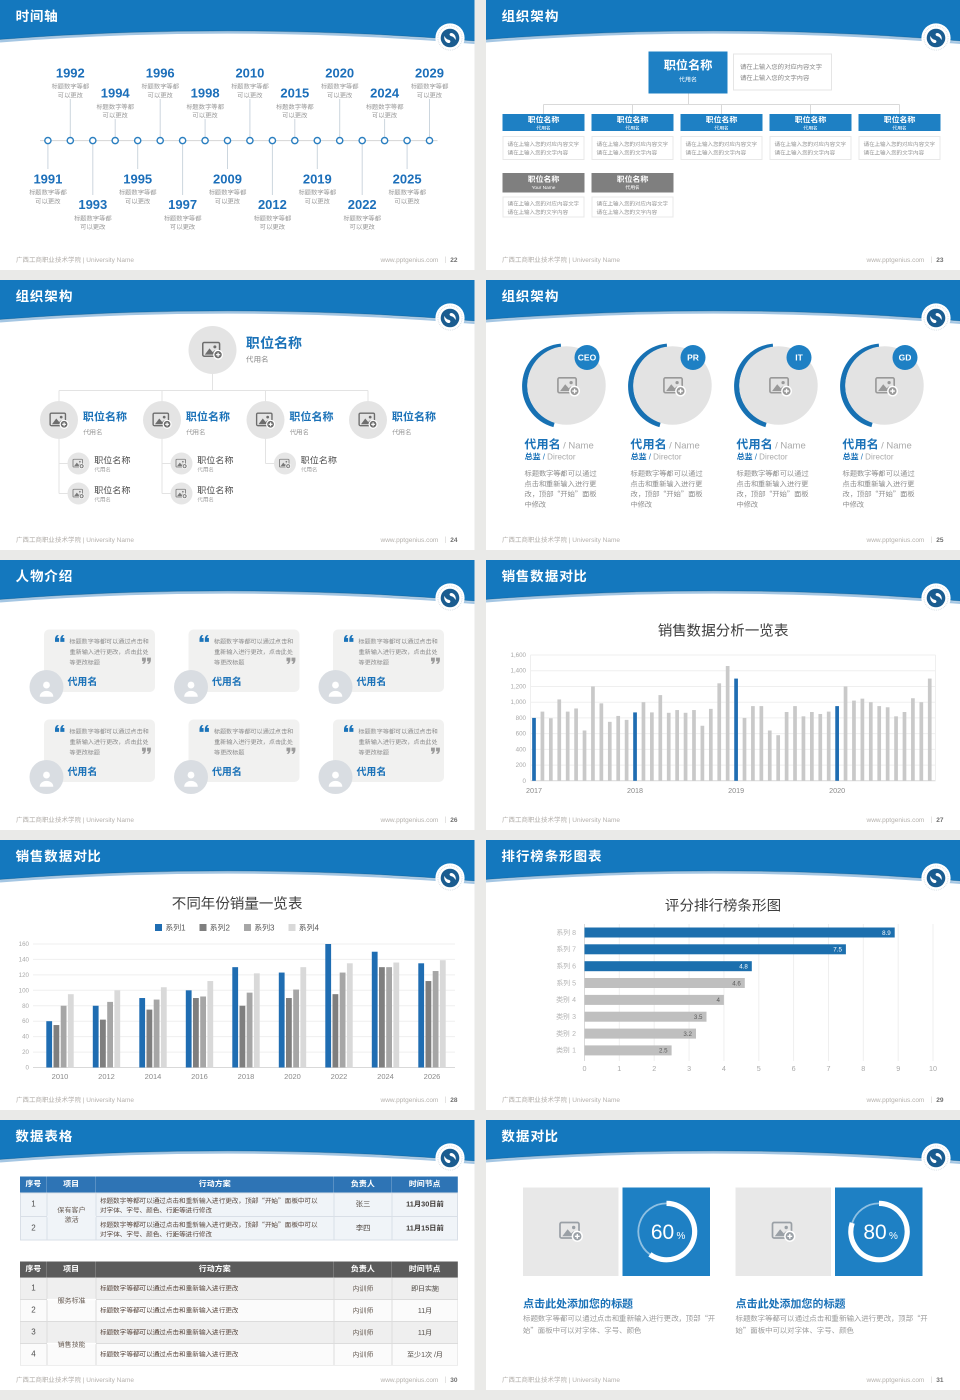 The height and width of the screenshot is (1400, 960). Describe the element at coordinates (837, 950) in the screenshot. I see `svg-text: 7.5` at that location.